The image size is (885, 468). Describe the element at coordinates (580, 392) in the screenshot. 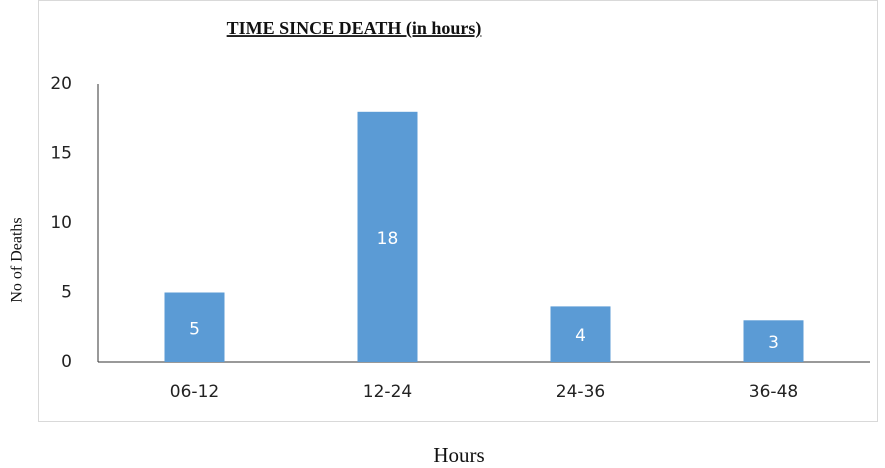

I see `x-tick-label: 24-36` at that location.